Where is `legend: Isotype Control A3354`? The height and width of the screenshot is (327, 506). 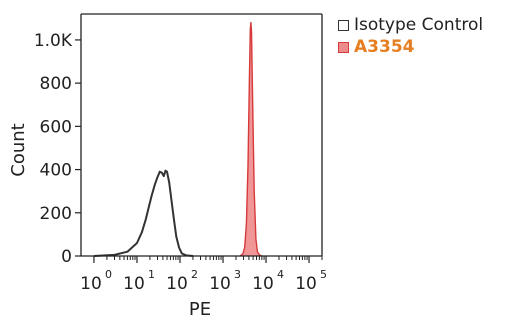
legend: Isotype Control A3354 is located at coordinates (410, 36).